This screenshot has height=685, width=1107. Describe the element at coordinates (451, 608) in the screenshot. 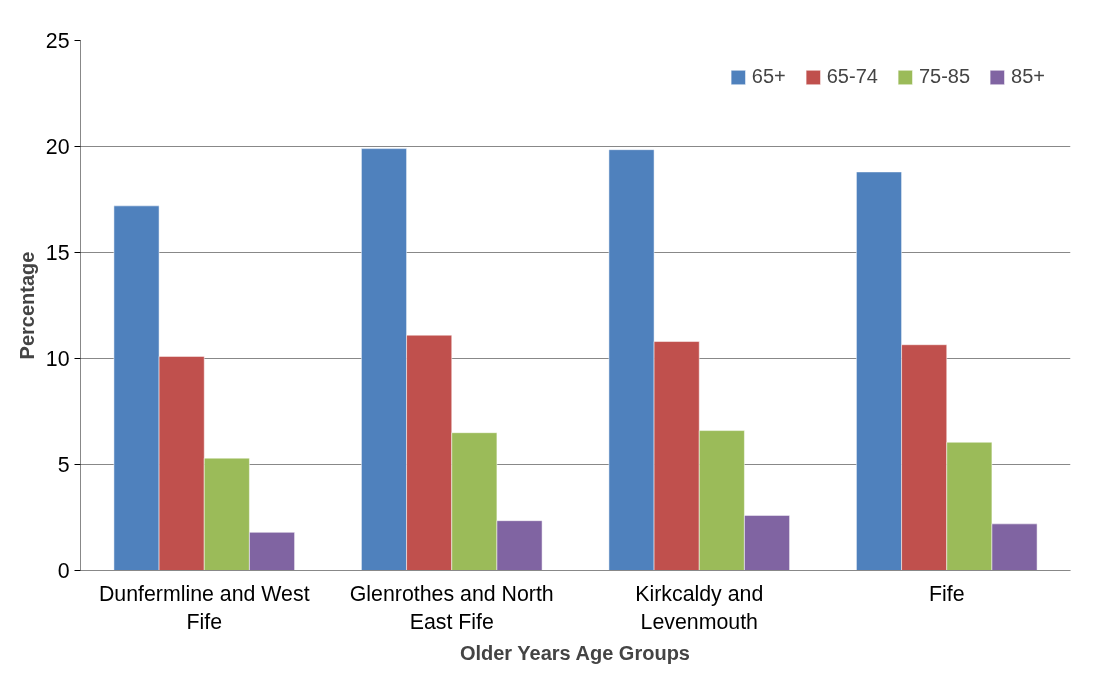

I see `x-tick-label: Glenrothes and North East Fife` at that location.